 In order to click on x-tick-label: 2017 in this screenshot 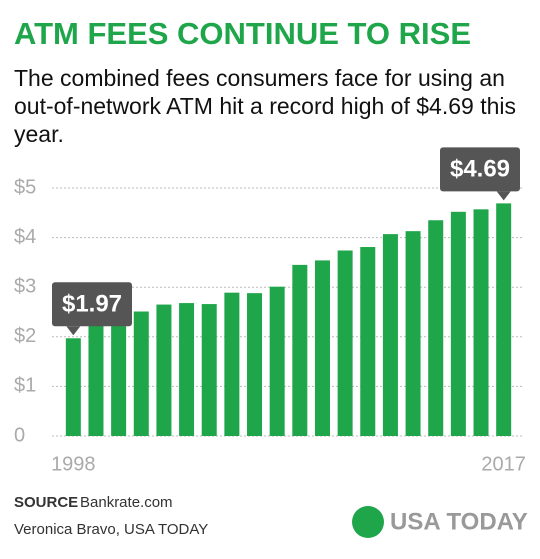, I will do `click(503, 464)`.